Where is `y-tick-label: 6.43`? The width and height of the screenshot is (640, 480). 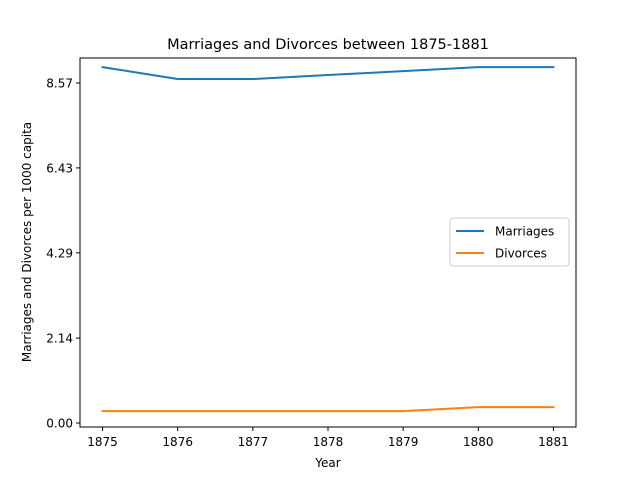
y-tick-label: 6.43 is located at coordinates (59, 168).